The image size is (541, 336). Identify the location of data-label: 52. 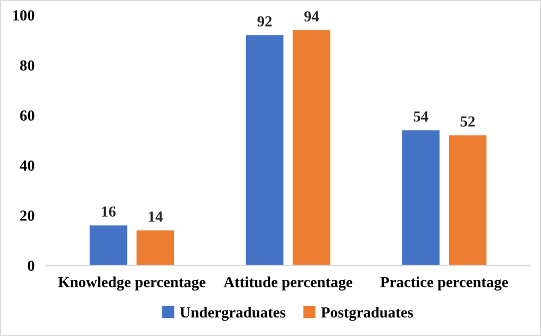
(467, 121).